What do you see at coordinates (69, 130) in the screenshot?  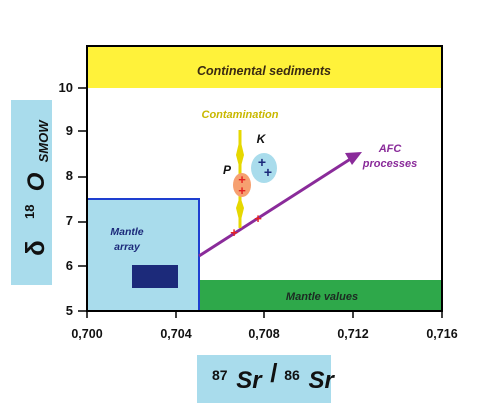 I see `y-tick-label: 9` at bounding box center [69, 130].